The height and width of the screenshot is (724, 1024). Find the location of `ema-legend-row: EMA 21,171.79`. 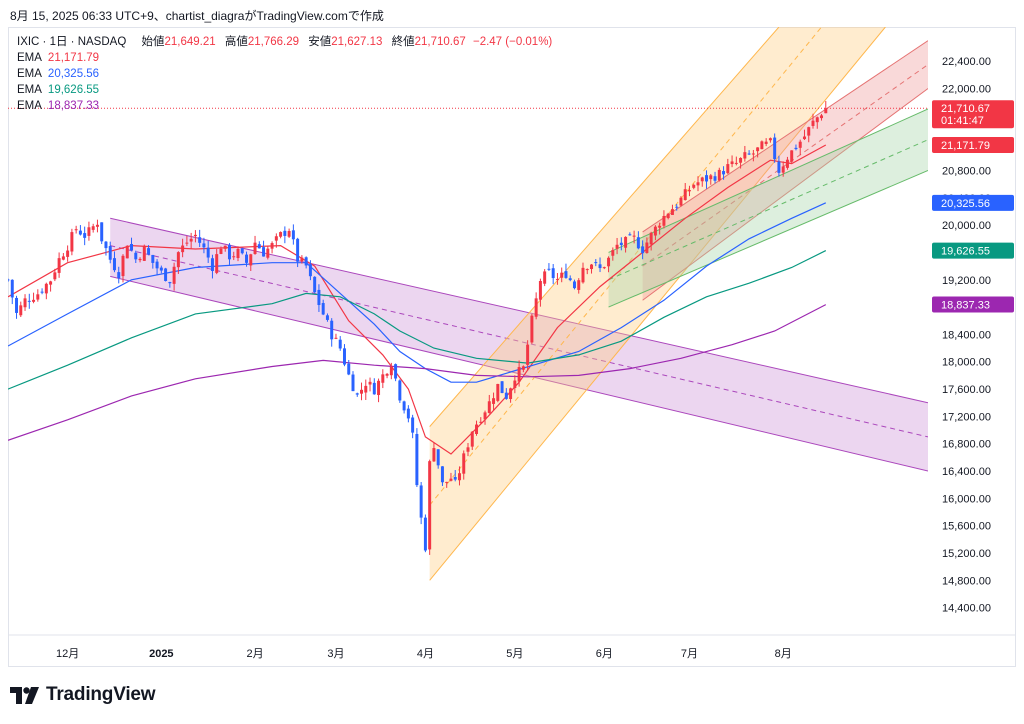

ema-legend-row: EMA 21,171.79 is located at coordinates (284, 58).